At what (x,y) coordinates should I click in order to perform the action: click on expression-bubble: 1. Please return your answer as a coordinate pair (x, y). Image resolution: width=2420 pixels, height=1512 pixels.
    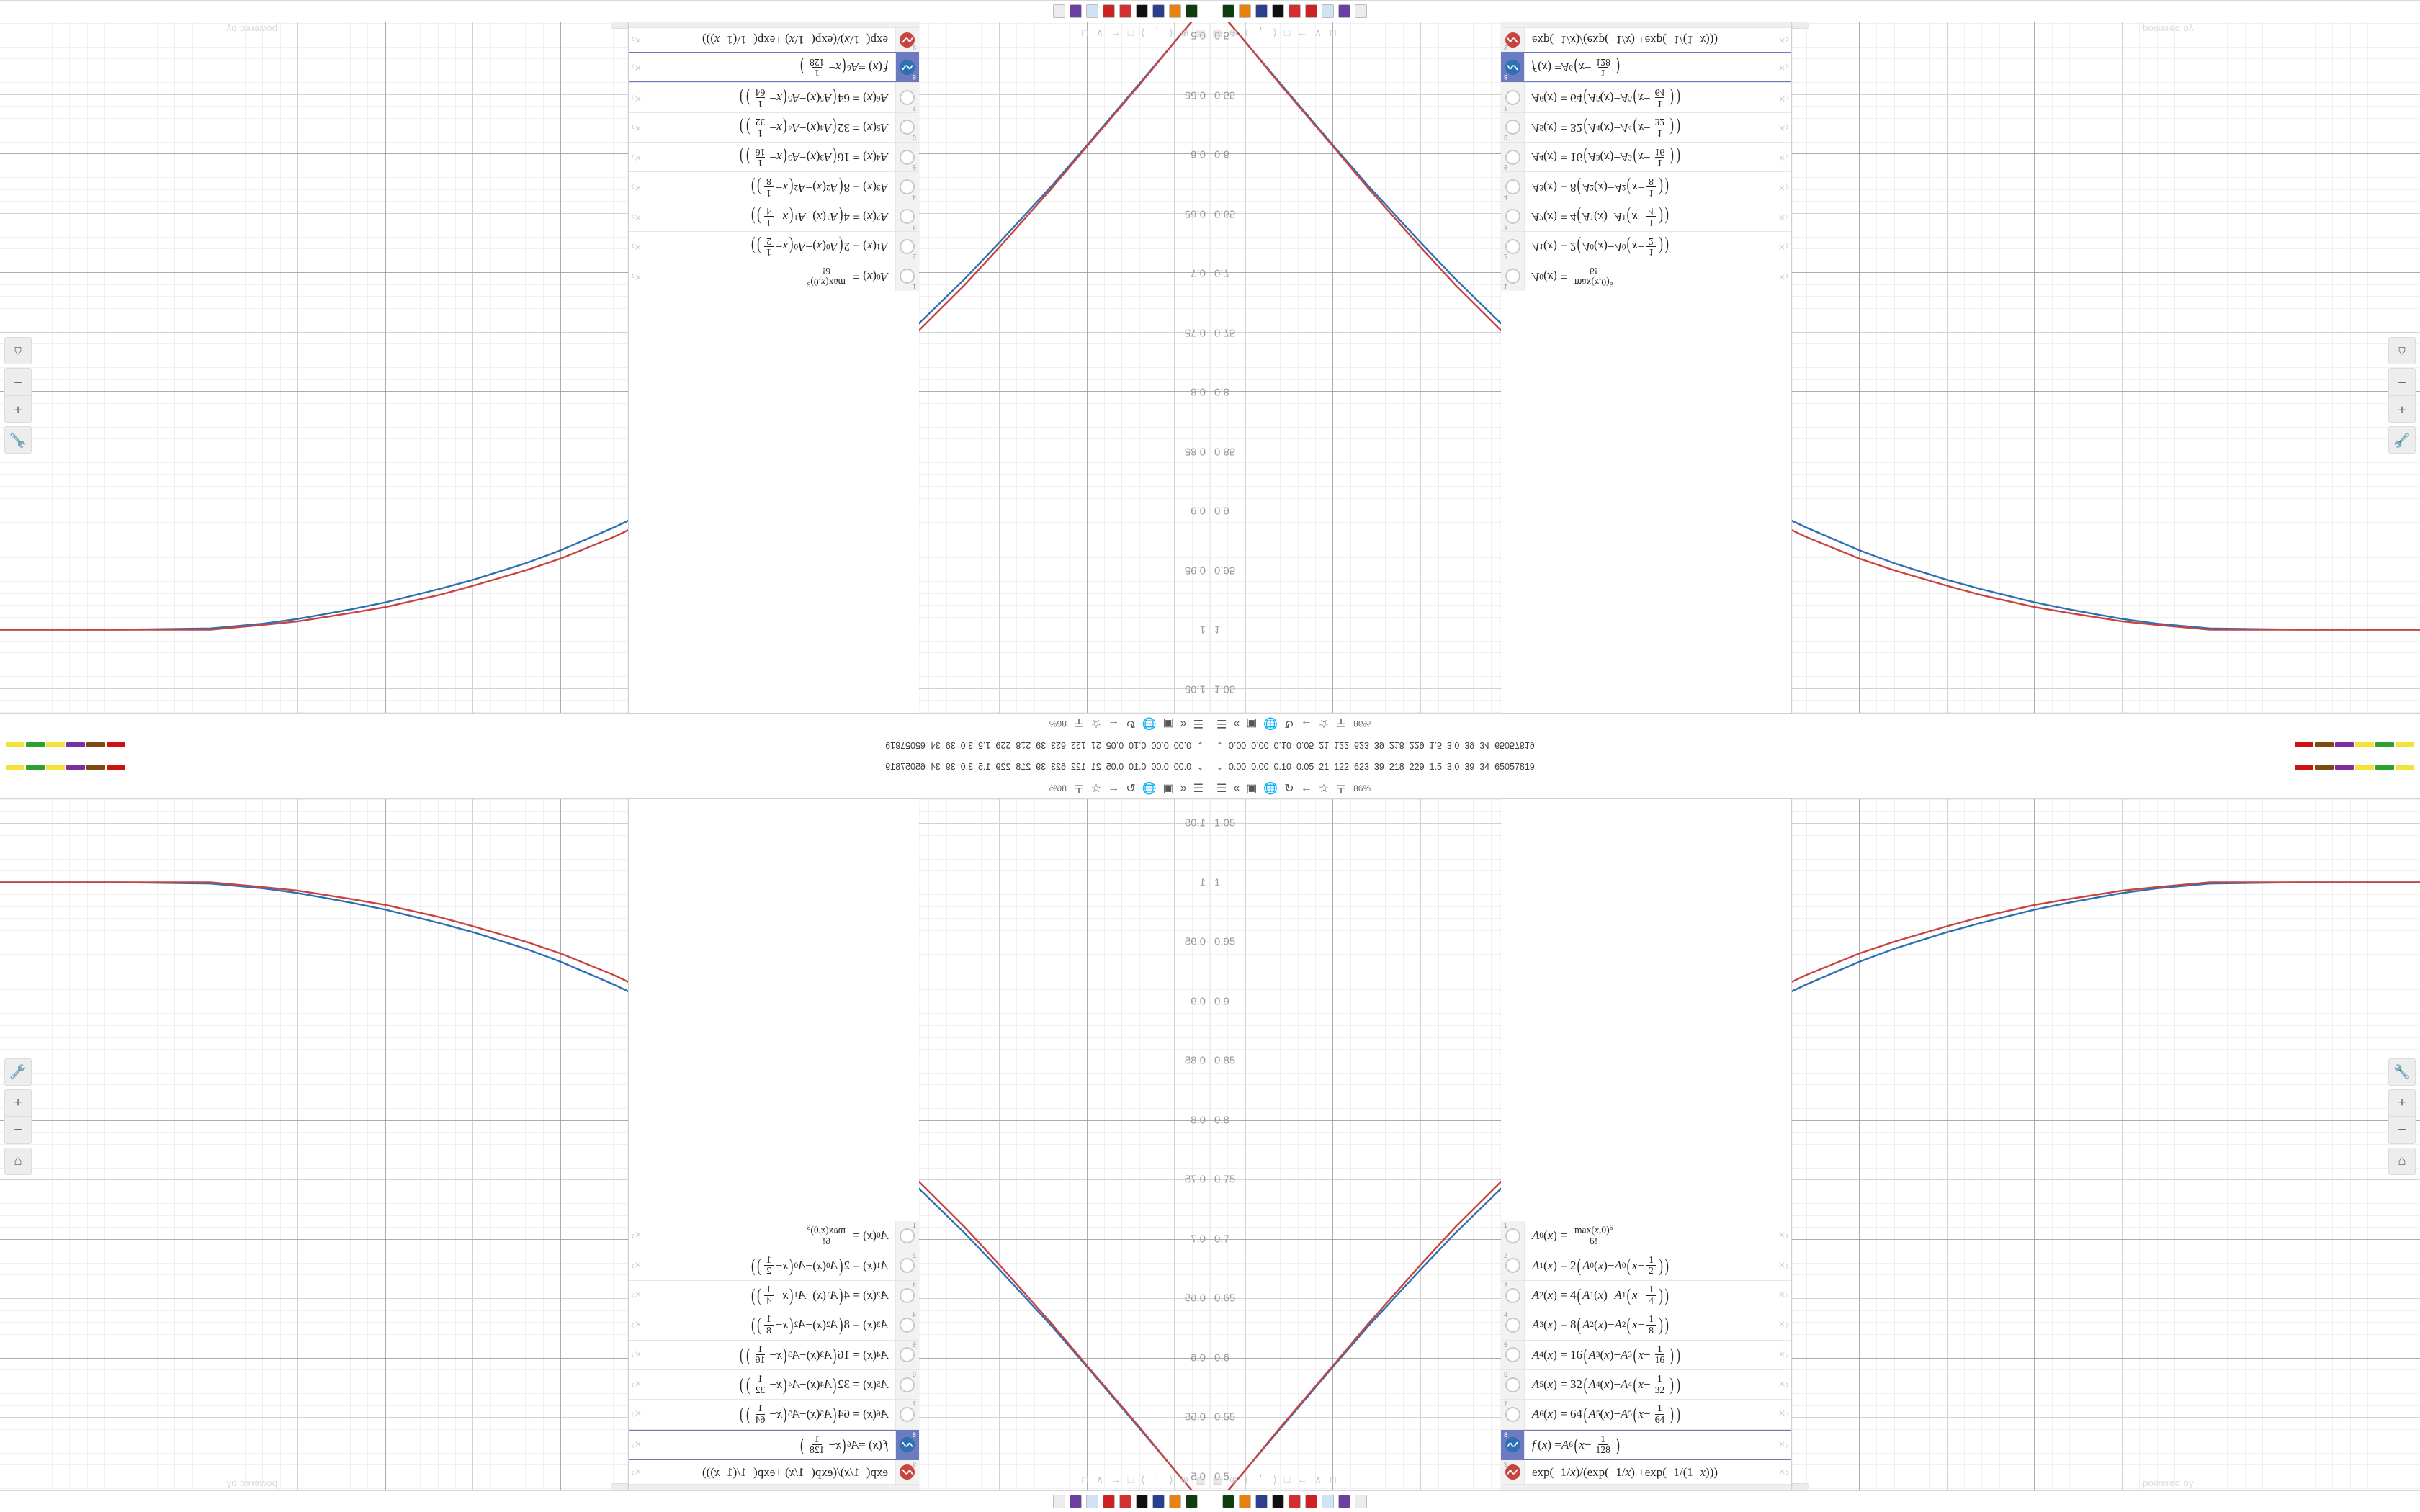
    Looking at the image, I should click on (907, 276).